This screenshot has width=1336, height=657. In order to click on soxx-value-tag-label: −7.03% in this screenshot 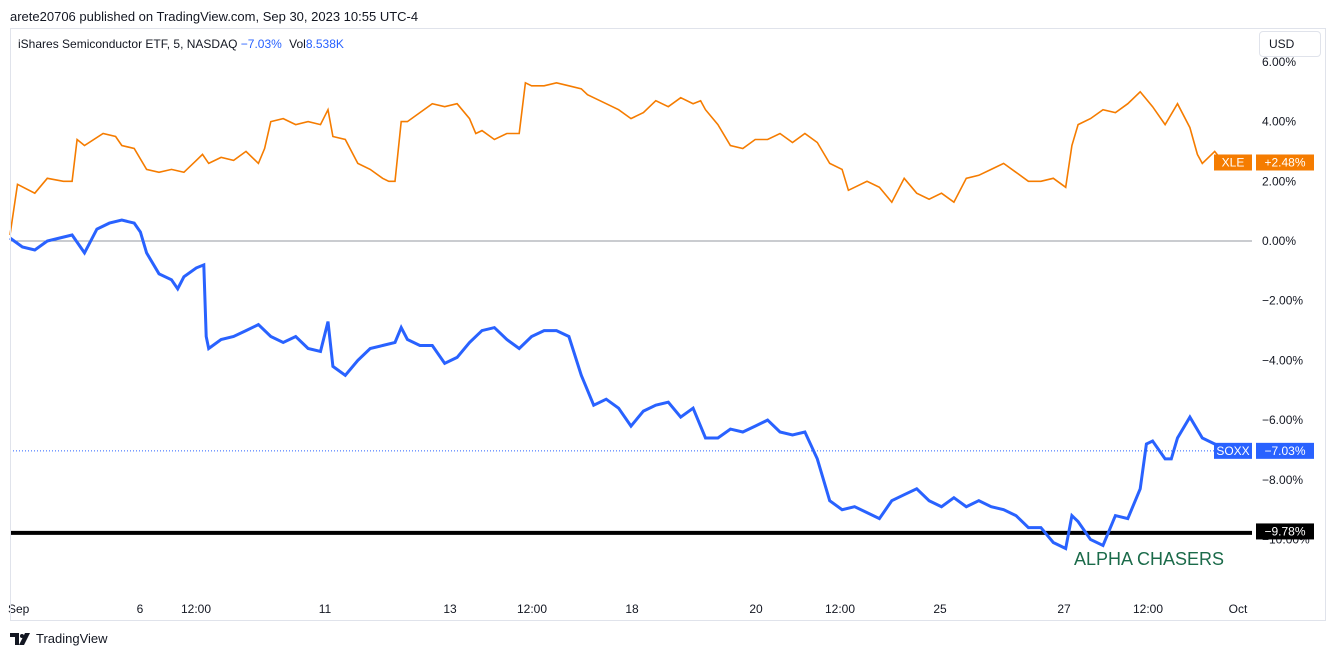, I will do `click(1284, 451)`.